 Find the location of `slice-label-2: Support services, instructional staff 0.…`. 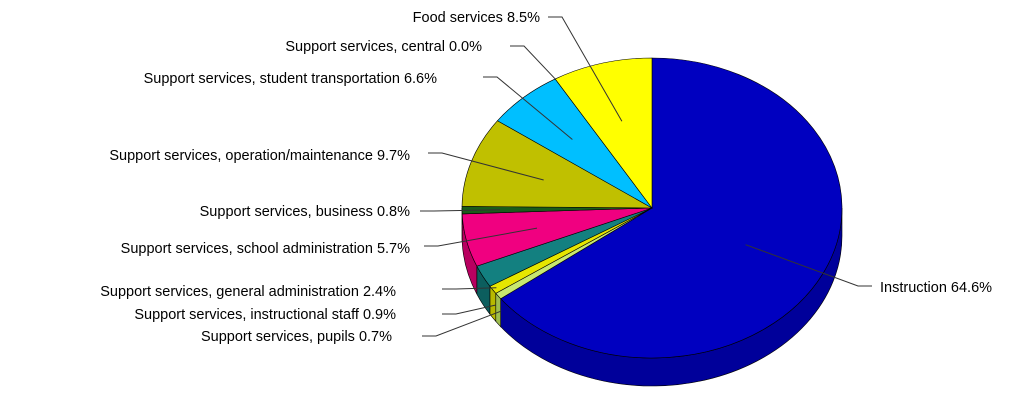

slice-label-2: Support services, instructional staff 0.… is located at coordinates (265, 315).